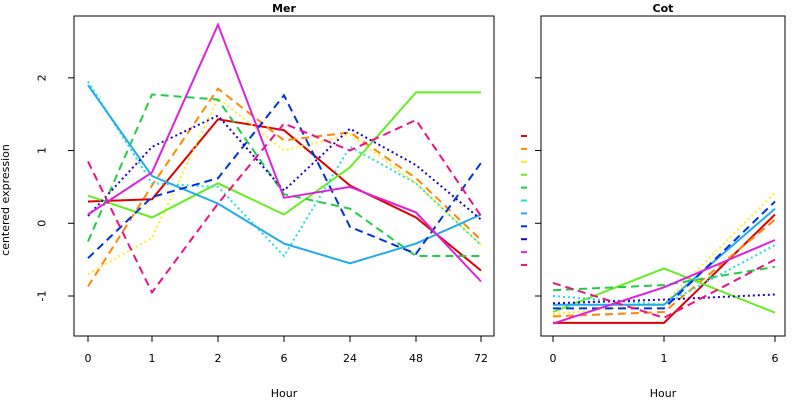 This screenshot has width=800, height=400. I want to click on x-tick-label: 24, so click(350, 358).